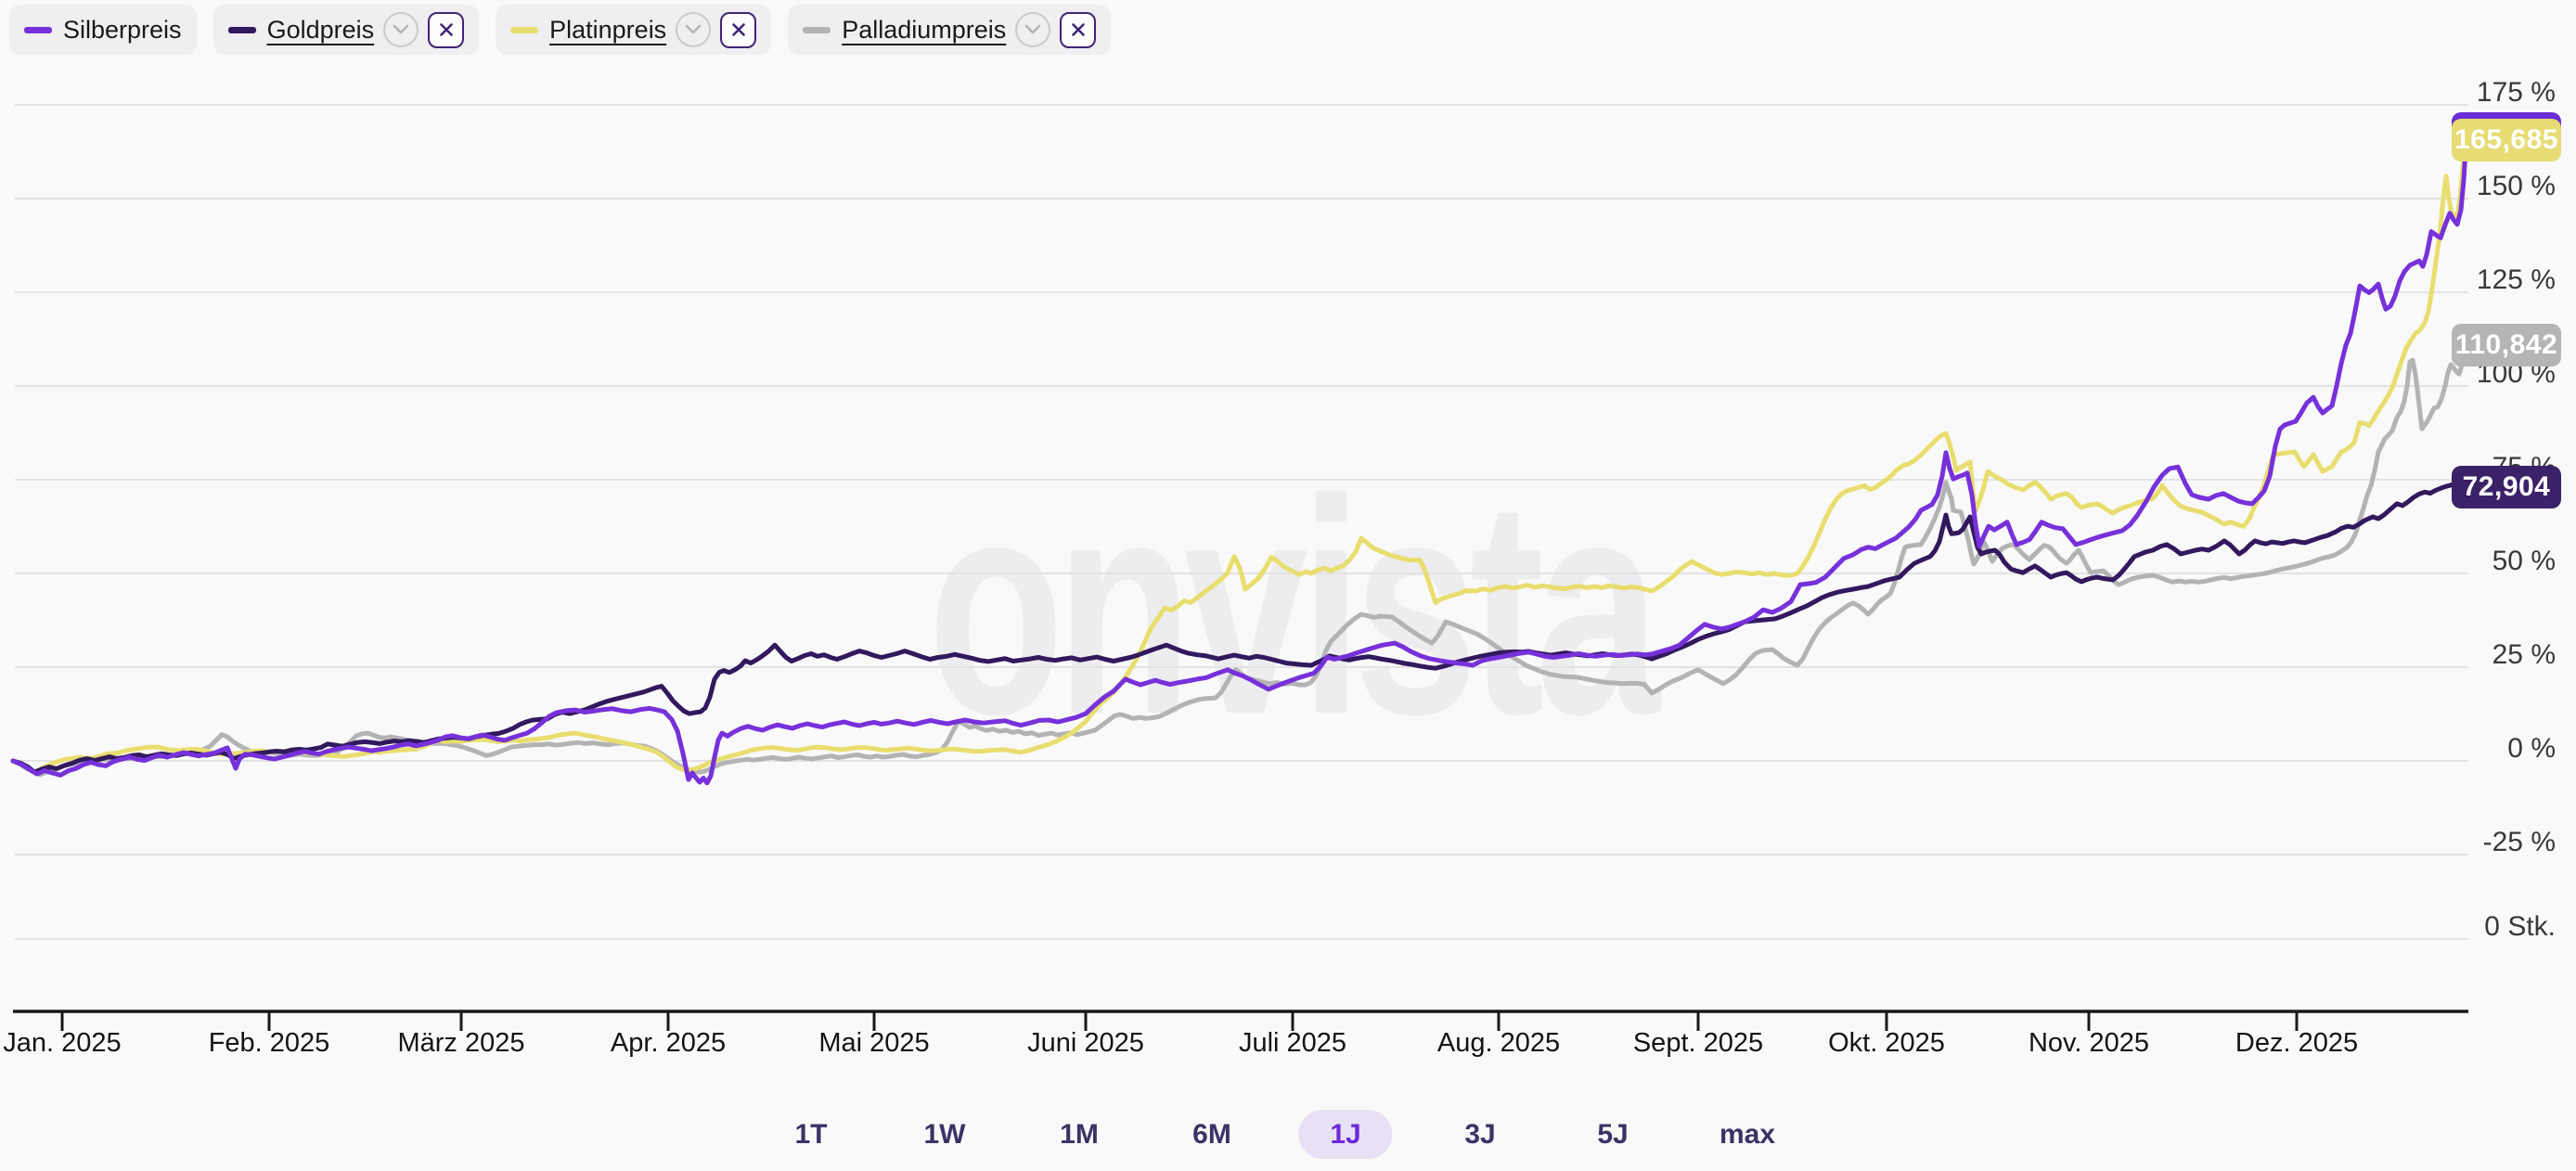 This screenshot has width=2576, height=1171. What do you see at coordinates (2520, 927) in the screenshot?
I see `volume-axis-label: 0 Stk.` at bounding box center [2520, 927].